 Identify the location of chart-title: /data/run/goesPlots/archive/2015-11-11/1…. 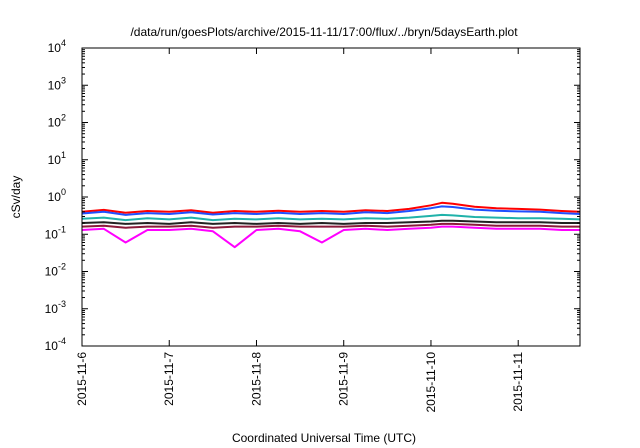
(324, 32).